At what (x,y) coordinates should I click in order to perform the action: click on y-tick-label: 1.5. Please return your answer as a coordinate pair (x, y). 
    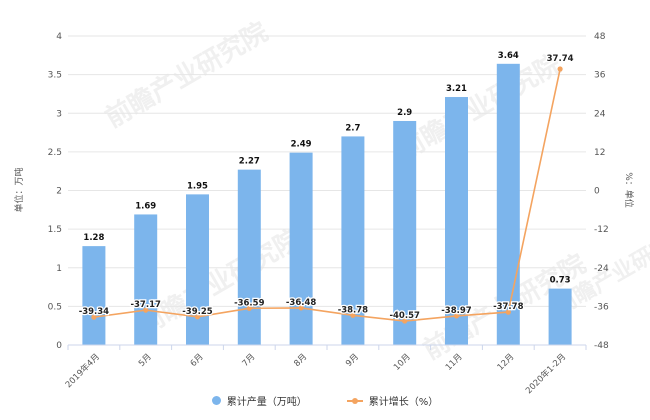
    Looking at the image, I should click on (55, 230).